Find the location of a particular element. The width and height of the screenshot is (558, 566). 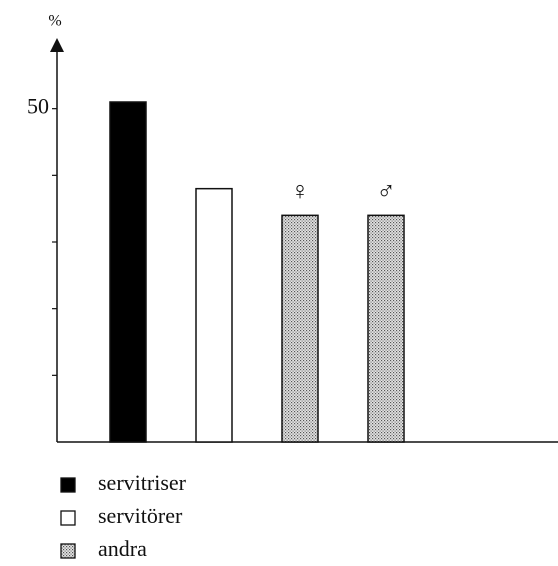

y-tick-label: 50 is located at coordinates (38, 106).